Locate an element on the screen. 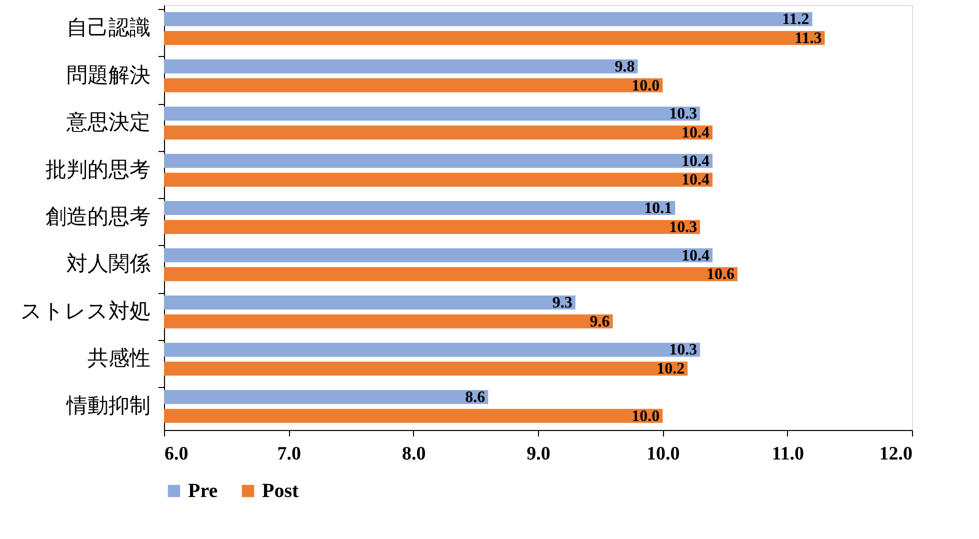 The image size is (979, 539). data-label: 11.2 is located at coordinates (796, 19).